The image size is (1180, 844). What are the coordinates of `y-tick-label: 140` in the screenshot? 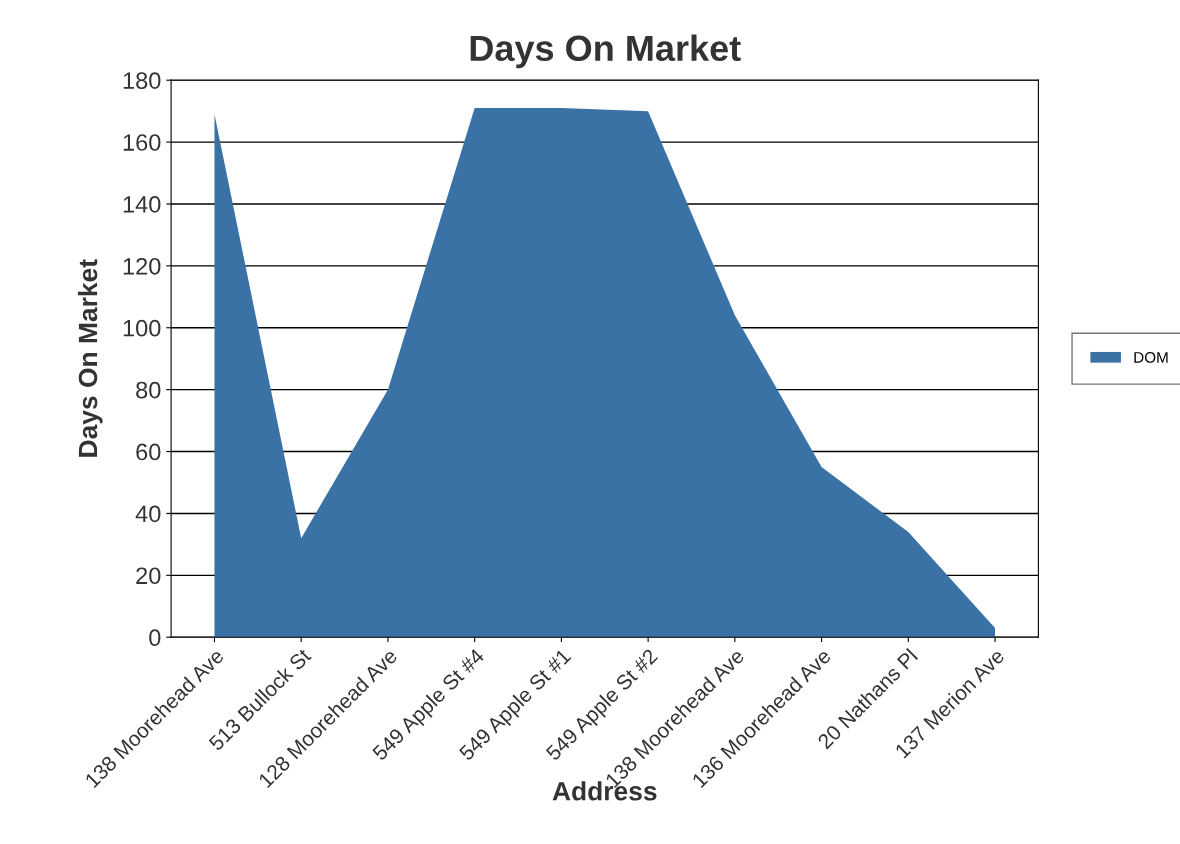 It's located at (142, 204).